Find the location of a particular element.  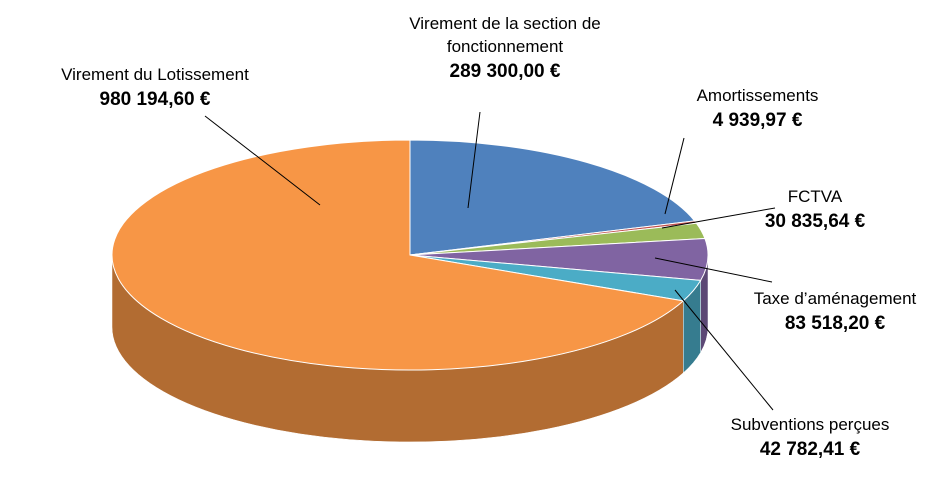

value-label: 289 300,00 € is located at coordinates (505, 71).